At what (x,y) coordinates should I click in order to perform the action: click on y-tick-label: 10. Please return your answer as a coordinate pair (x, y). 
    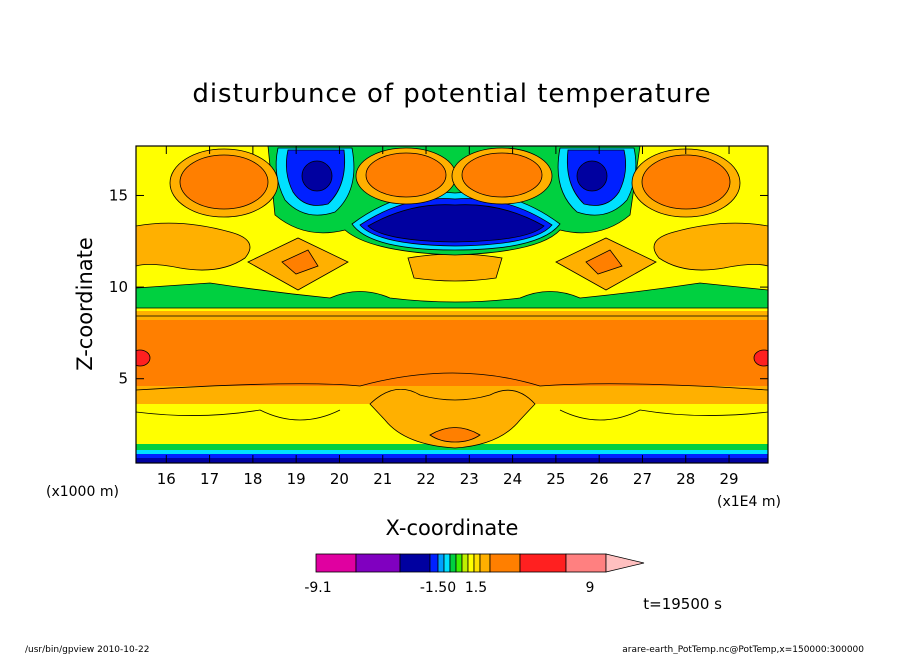
    Looking at the image, I should click on (118, 287).